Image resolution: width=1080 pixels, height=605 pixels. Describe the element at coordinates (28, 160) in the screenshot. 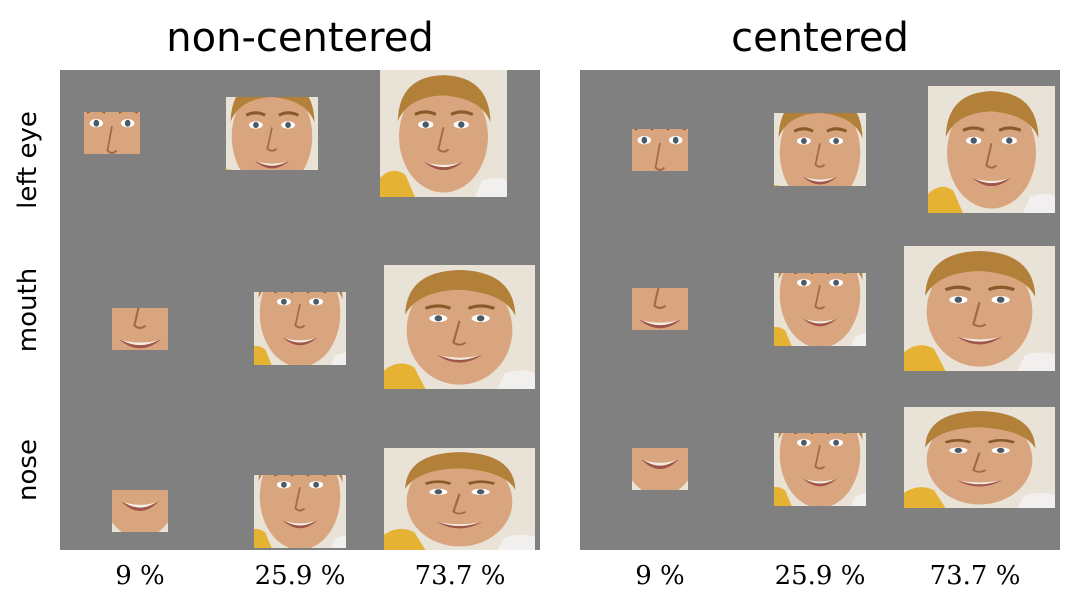

I see `row-label-left-eye: left eye` at that location.